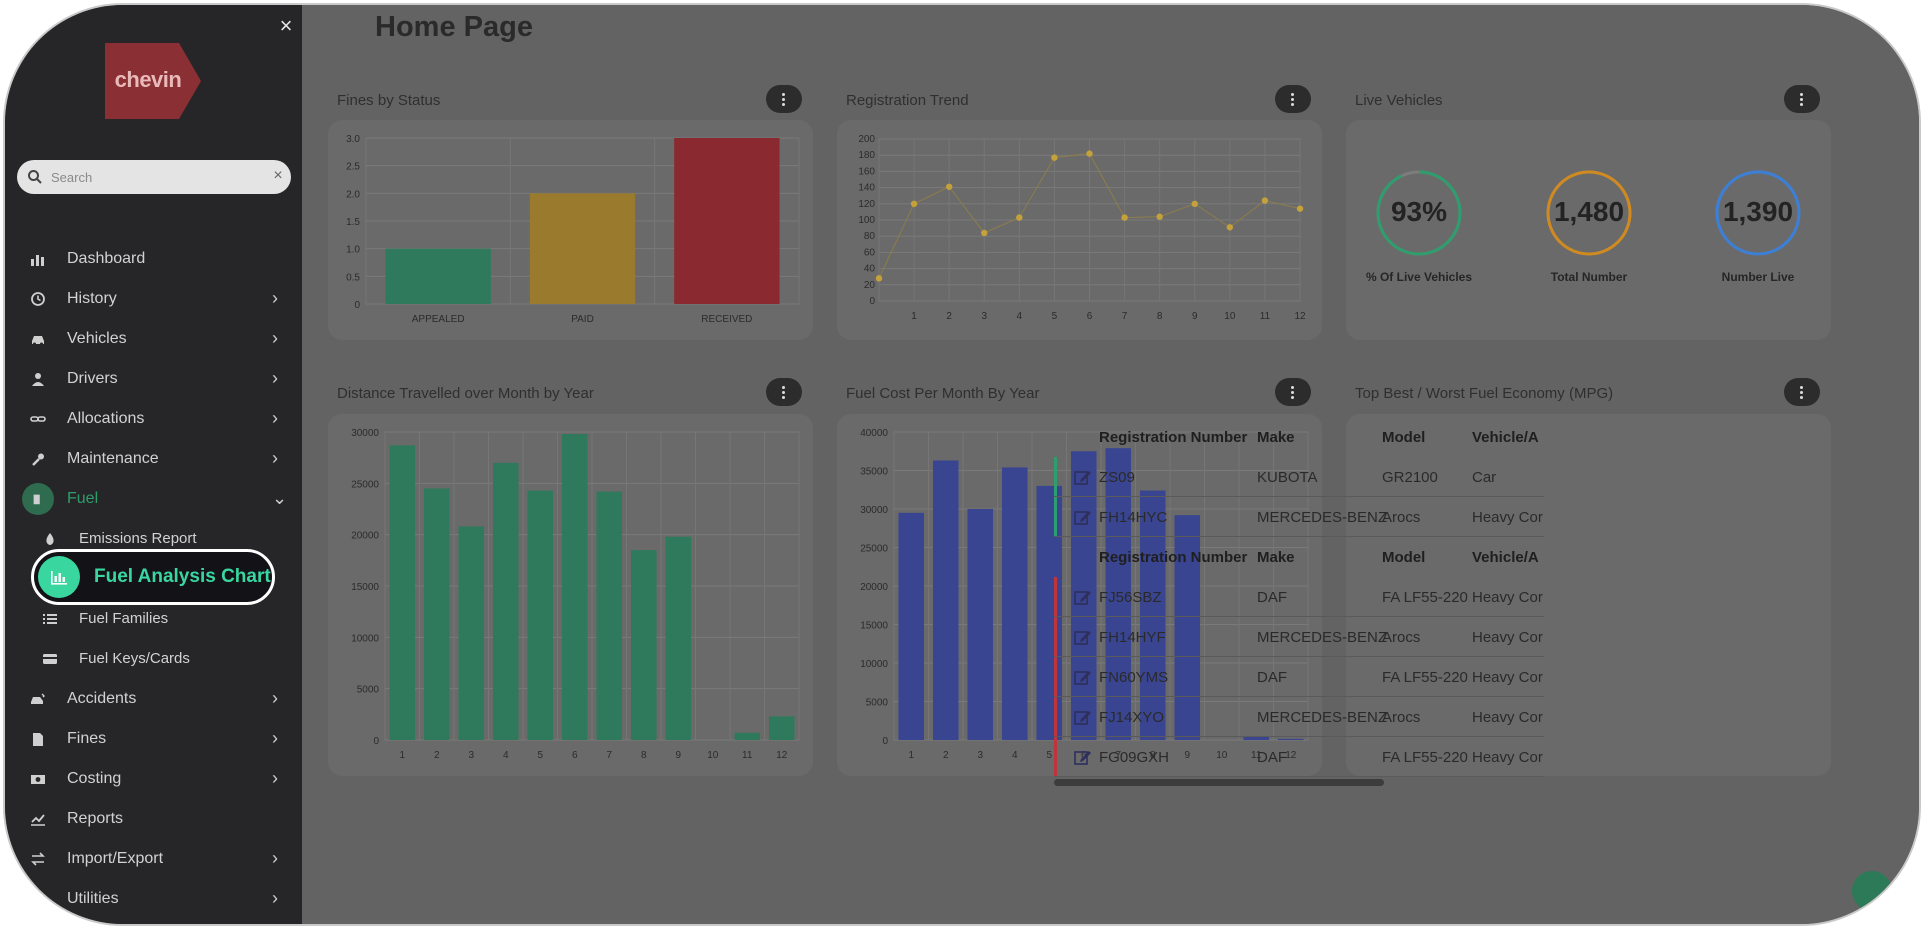 Image resolution: width=1924 pixels, height=929 pixels. I want to click on y-tick-label: 2.0, so click(353, 194).